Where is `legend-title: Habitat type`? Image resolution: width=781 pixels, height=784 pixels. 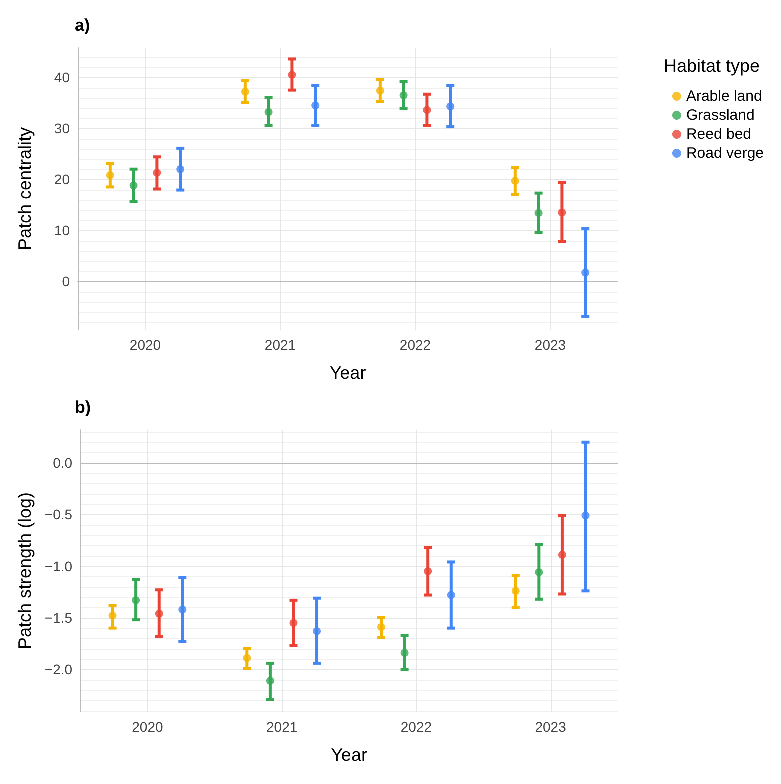 legend-title: Habitat type is located at coordinates (712, 66).